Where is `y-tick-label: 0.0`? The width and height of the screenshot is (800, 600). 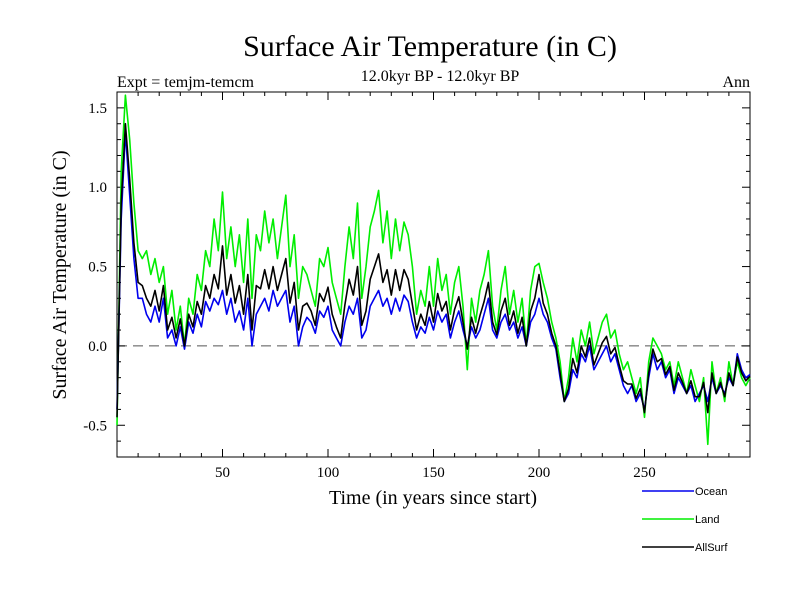
y-tick-label: 0.0 is located at coordinates (97, 347).